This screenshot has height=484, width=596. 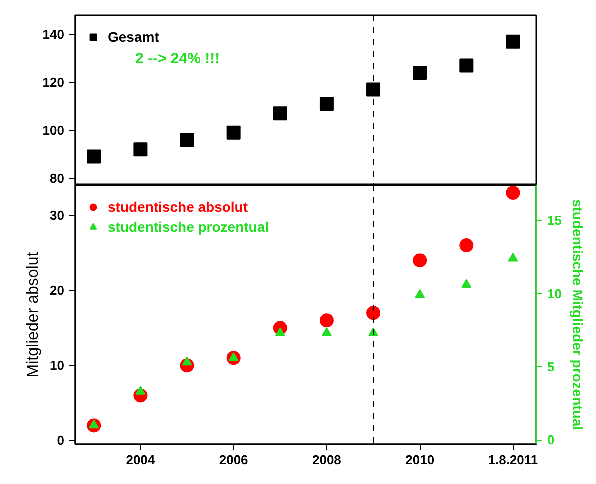 What do you see at coordinates (53, 82) in the screenshot?
I see `y-tick-label: 120` at bounding box center [53, 82].